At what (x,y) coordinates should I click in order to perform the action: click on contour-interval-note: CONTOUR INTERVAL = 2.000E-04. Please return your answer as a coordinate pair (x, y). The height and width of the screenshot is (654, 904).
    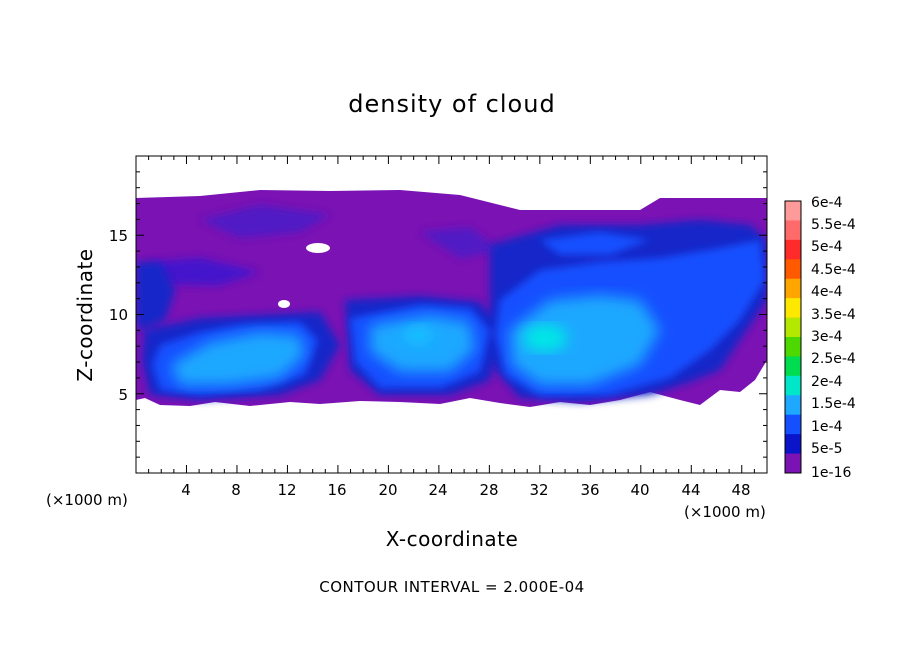
    Looking at the image, I should click on (451, 587).